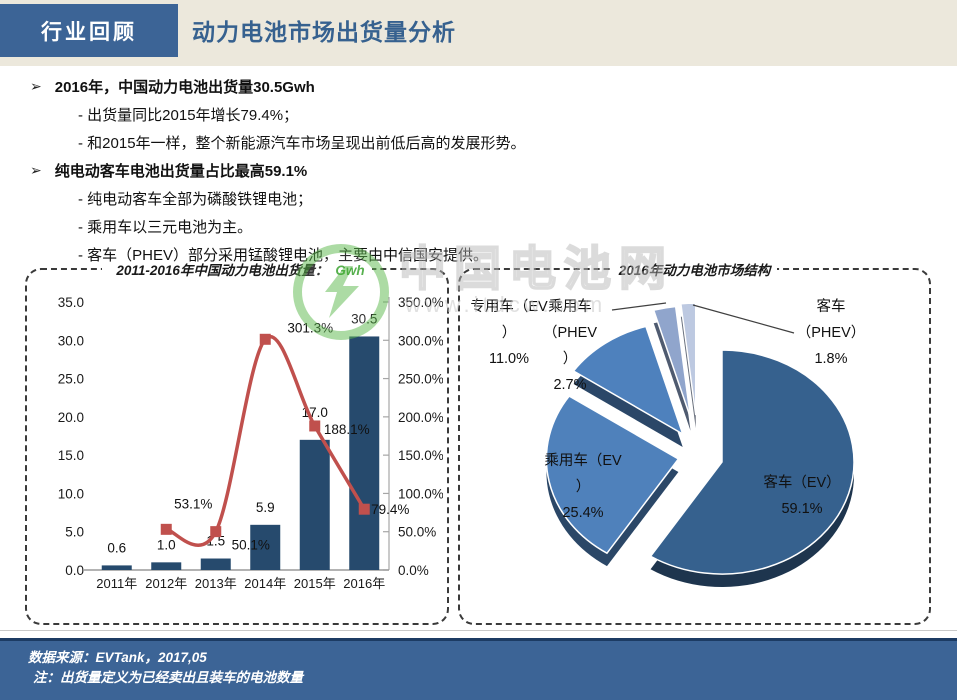 The height and width of the screenshot is (700, 957). Describe the element at coordinates (166, 544) in the screenshot. I see `bar-value-label: 1.0` at that location.